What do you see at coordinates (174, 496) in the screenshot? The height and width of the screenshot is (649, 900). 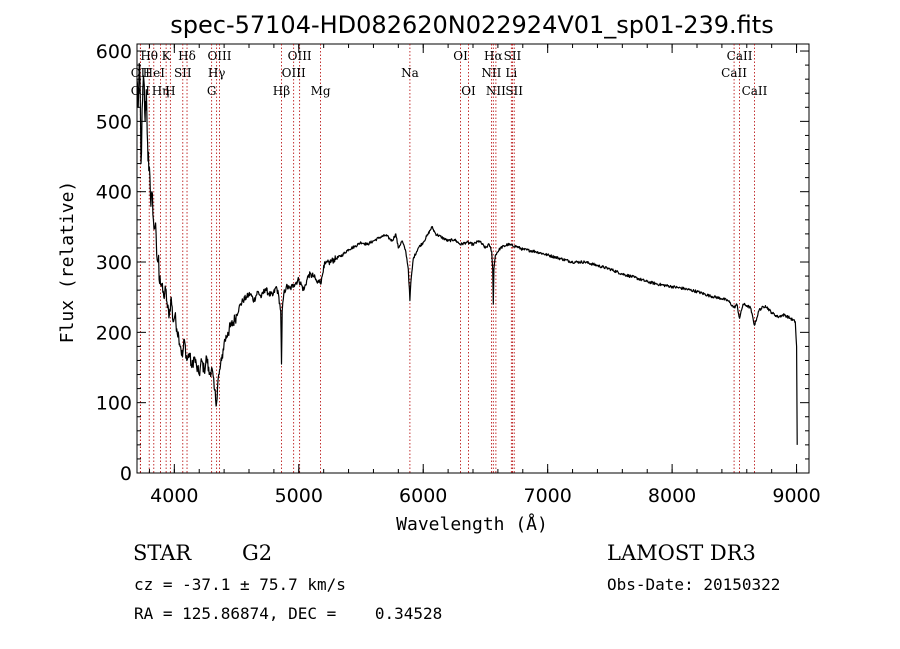 I see `x-tick-label: 4000` at bounding box center [174, 496].